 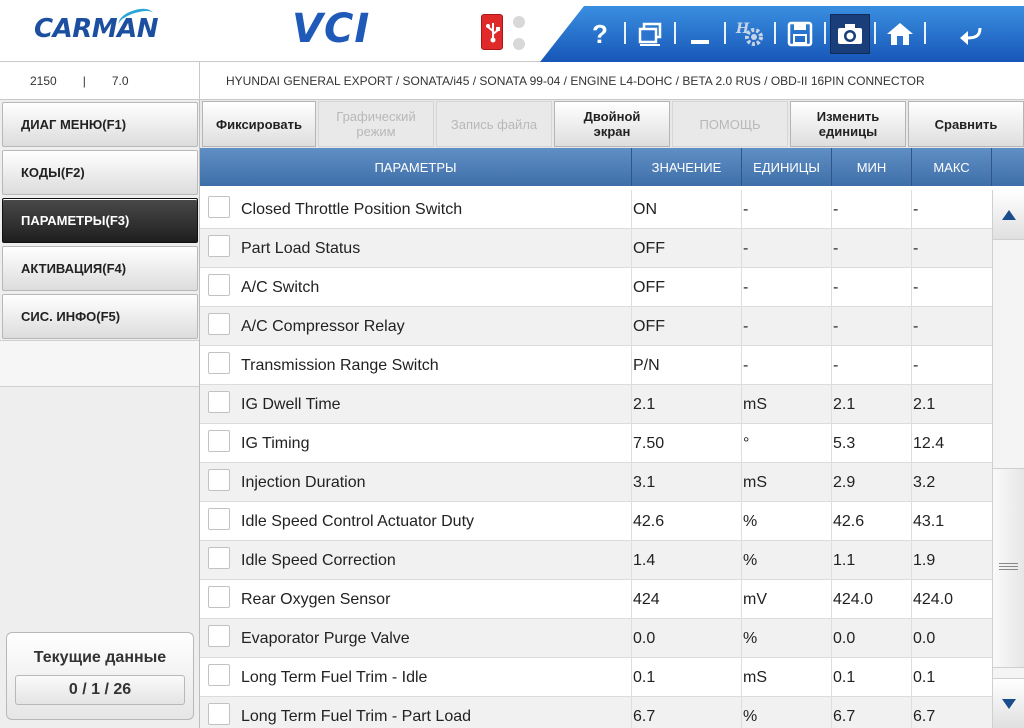 I want to click on change-units-button: Изменить единицы, so click(x=848, y=124).